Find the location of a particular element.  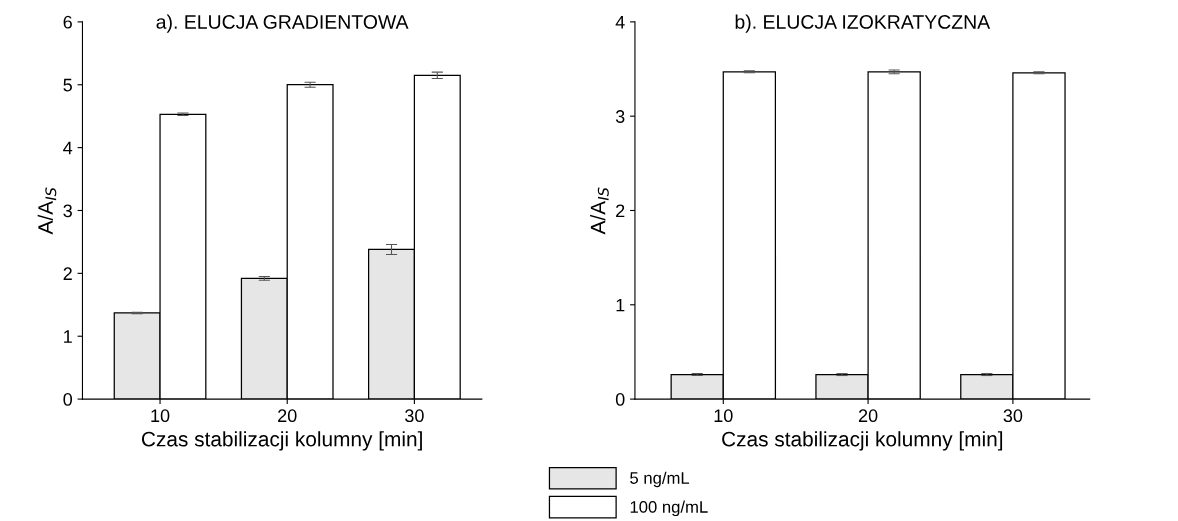

y-tick-label: 6 is located at coordinates (67, 22).